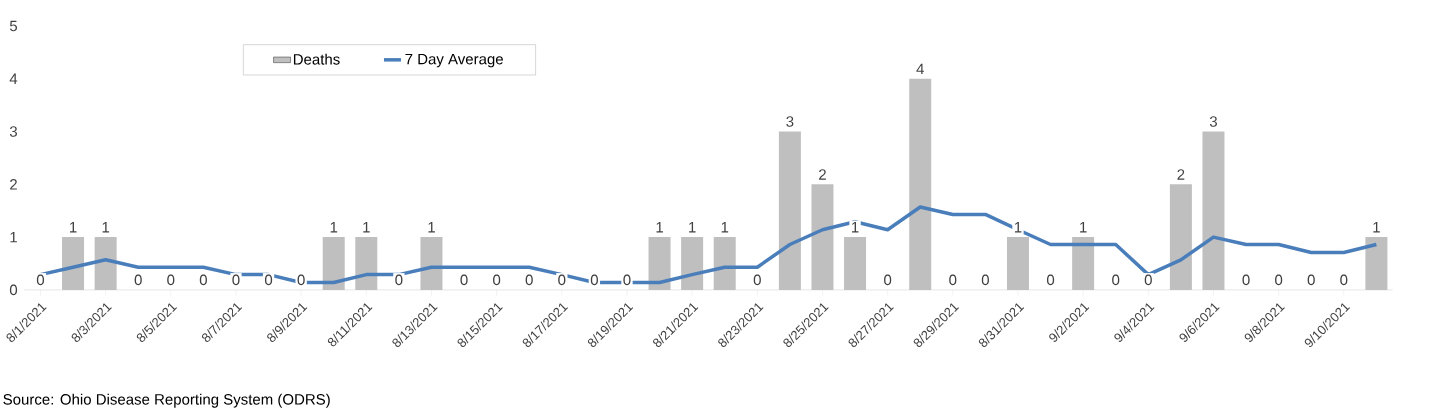 This screenshot has height=410, width=1441. I want to click on source-note: Source: Ohio Disease Reporting System (ODRS), so click(166, 400).